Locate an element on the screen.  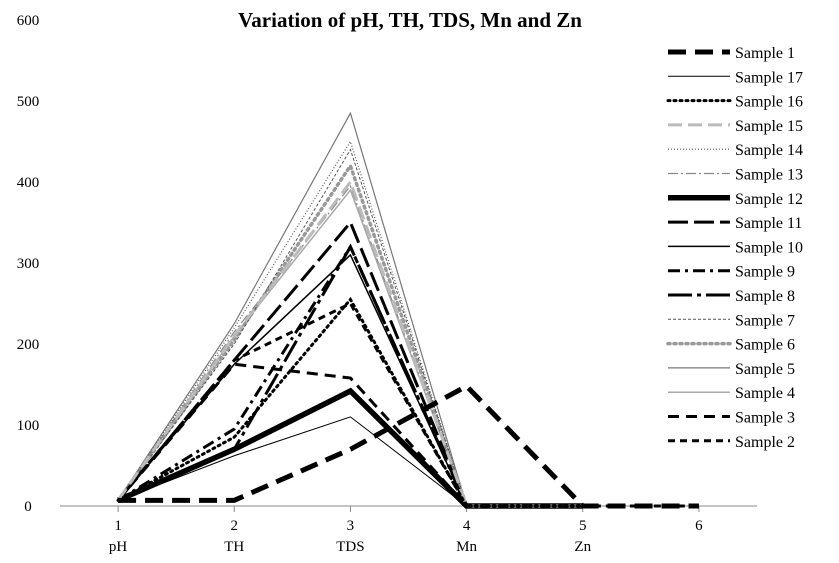
y-tick-label: 100 is located at coordinates (28, 426).